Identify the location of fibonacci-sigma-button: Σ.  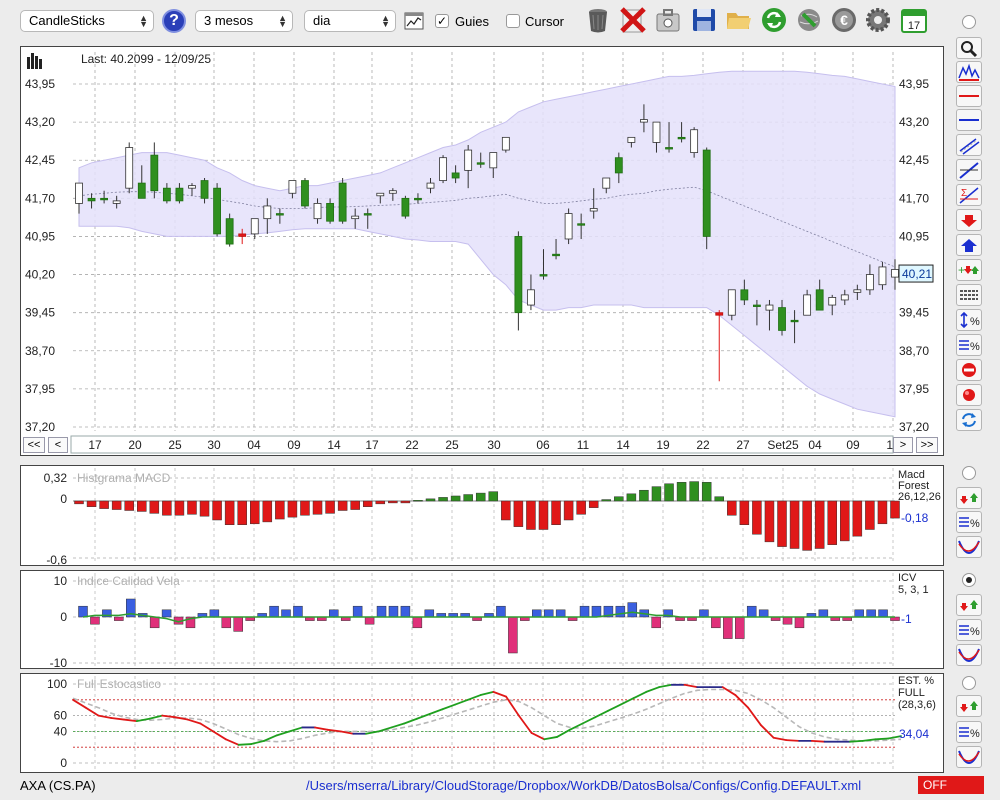
(969, 195).